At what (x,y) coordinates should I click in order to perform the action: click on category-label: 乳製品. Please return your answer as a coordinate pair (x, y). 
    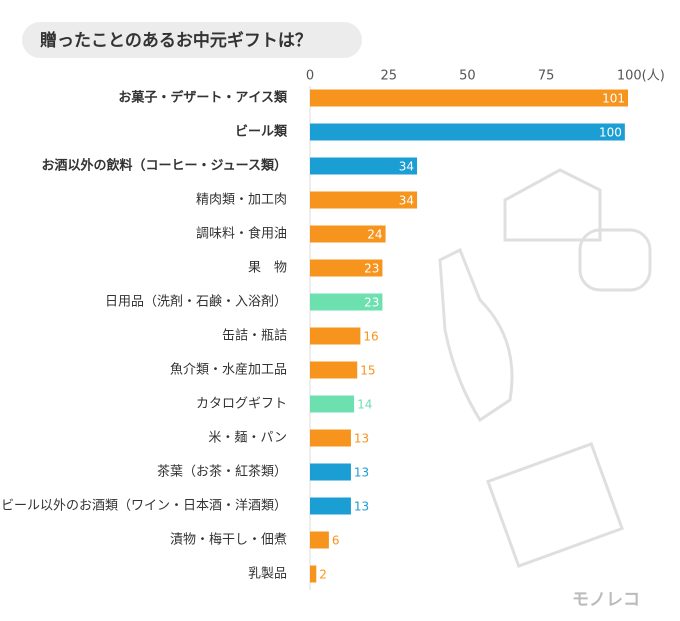
    Looking at the image, I should click on (267, 574).